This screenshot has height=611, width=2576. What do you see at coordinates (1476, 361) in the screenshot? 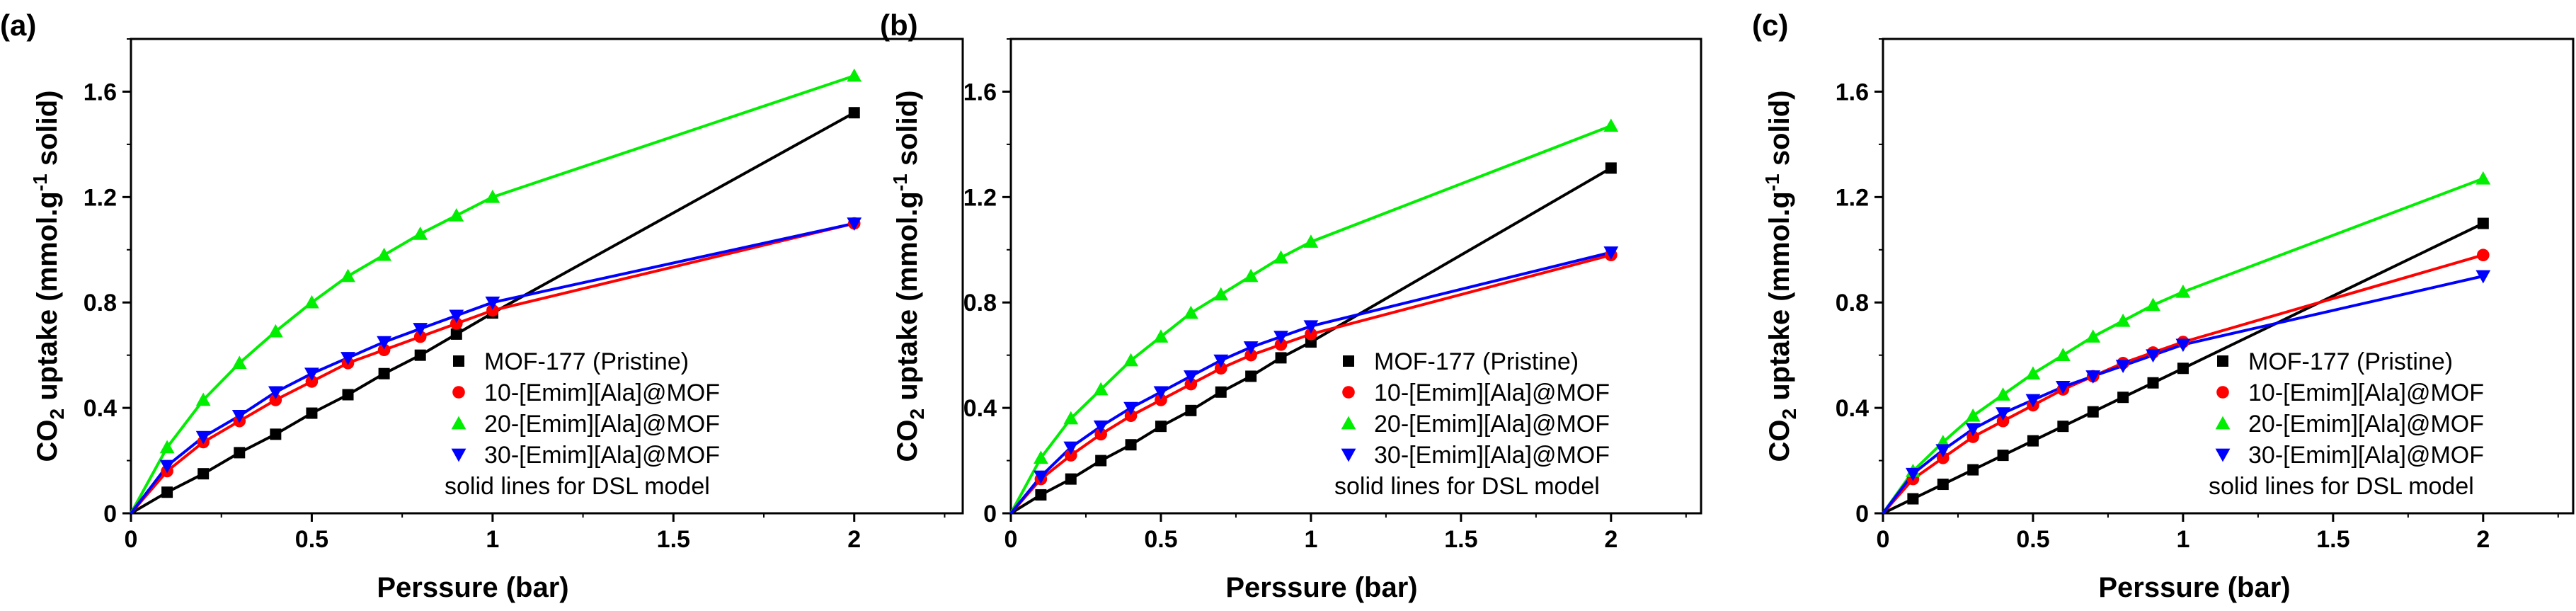
I see `legend-label-b-mof-177-pristine: MOF-177 (Pristine)` at bounding box center [1476, 361].